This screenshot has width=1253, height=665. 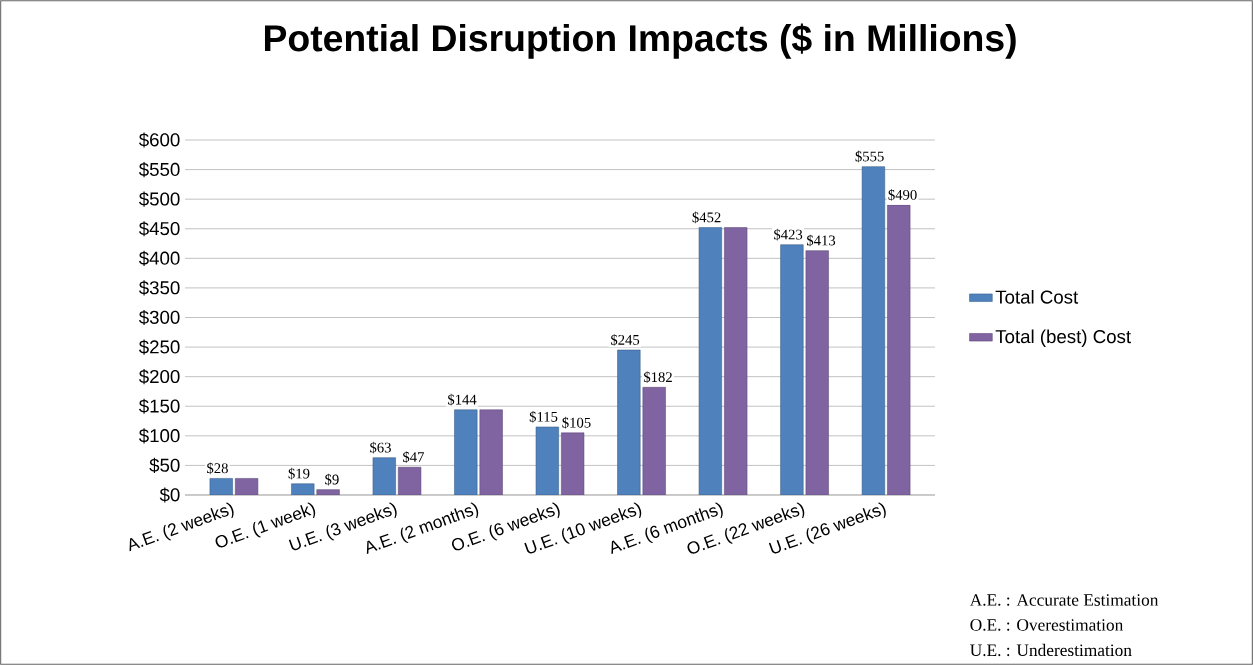 What do you see at coordinates (821, 240) in the screenshot?
I see `data-label: $413` at bounding box center [821, 240].